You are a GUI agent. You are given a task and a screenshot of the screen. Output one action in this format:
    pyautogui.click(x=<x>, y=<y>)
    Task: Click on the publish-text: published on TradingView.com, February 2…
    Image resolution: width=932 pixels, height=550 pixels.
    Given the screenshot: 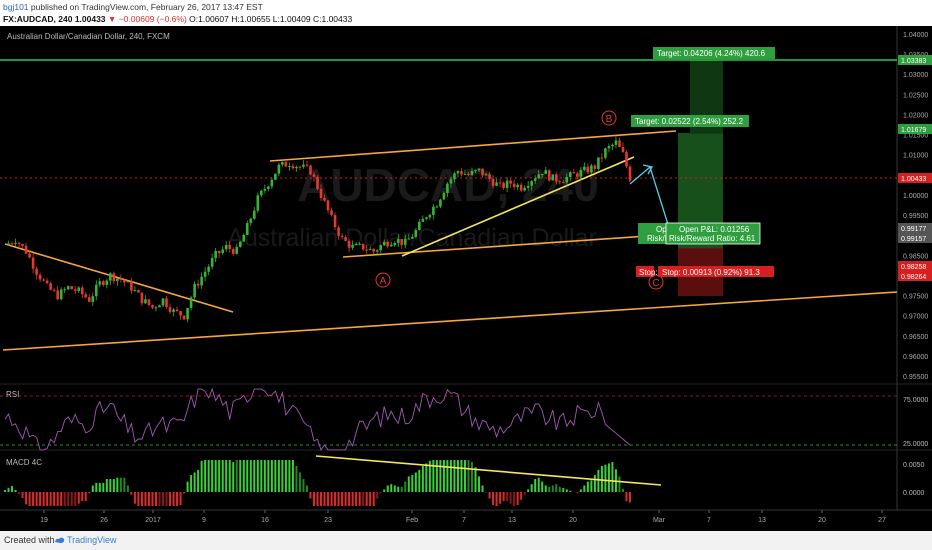 What is the action you would take?
    pyautogui.click(x=146, y=7)
    